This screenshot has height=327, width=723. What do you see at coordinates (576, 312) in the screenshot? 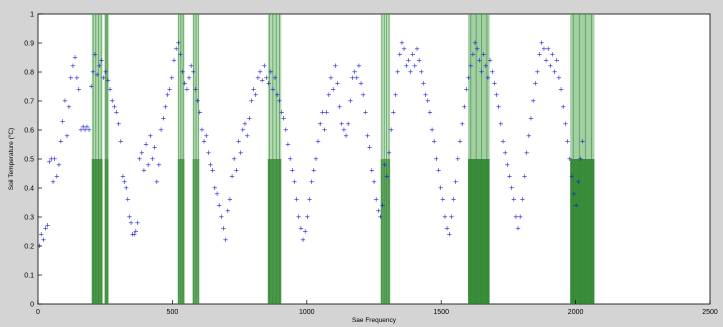
I see `x-tick-label: 2000` at bounding box center [576, 312].